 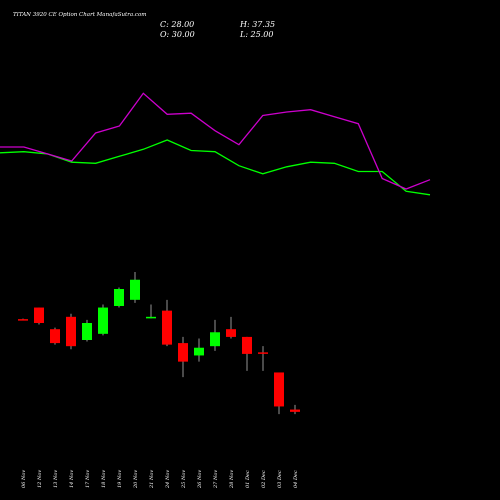 I want to click on x-tick-label: 21 Nov, so click(x=152, y=479).